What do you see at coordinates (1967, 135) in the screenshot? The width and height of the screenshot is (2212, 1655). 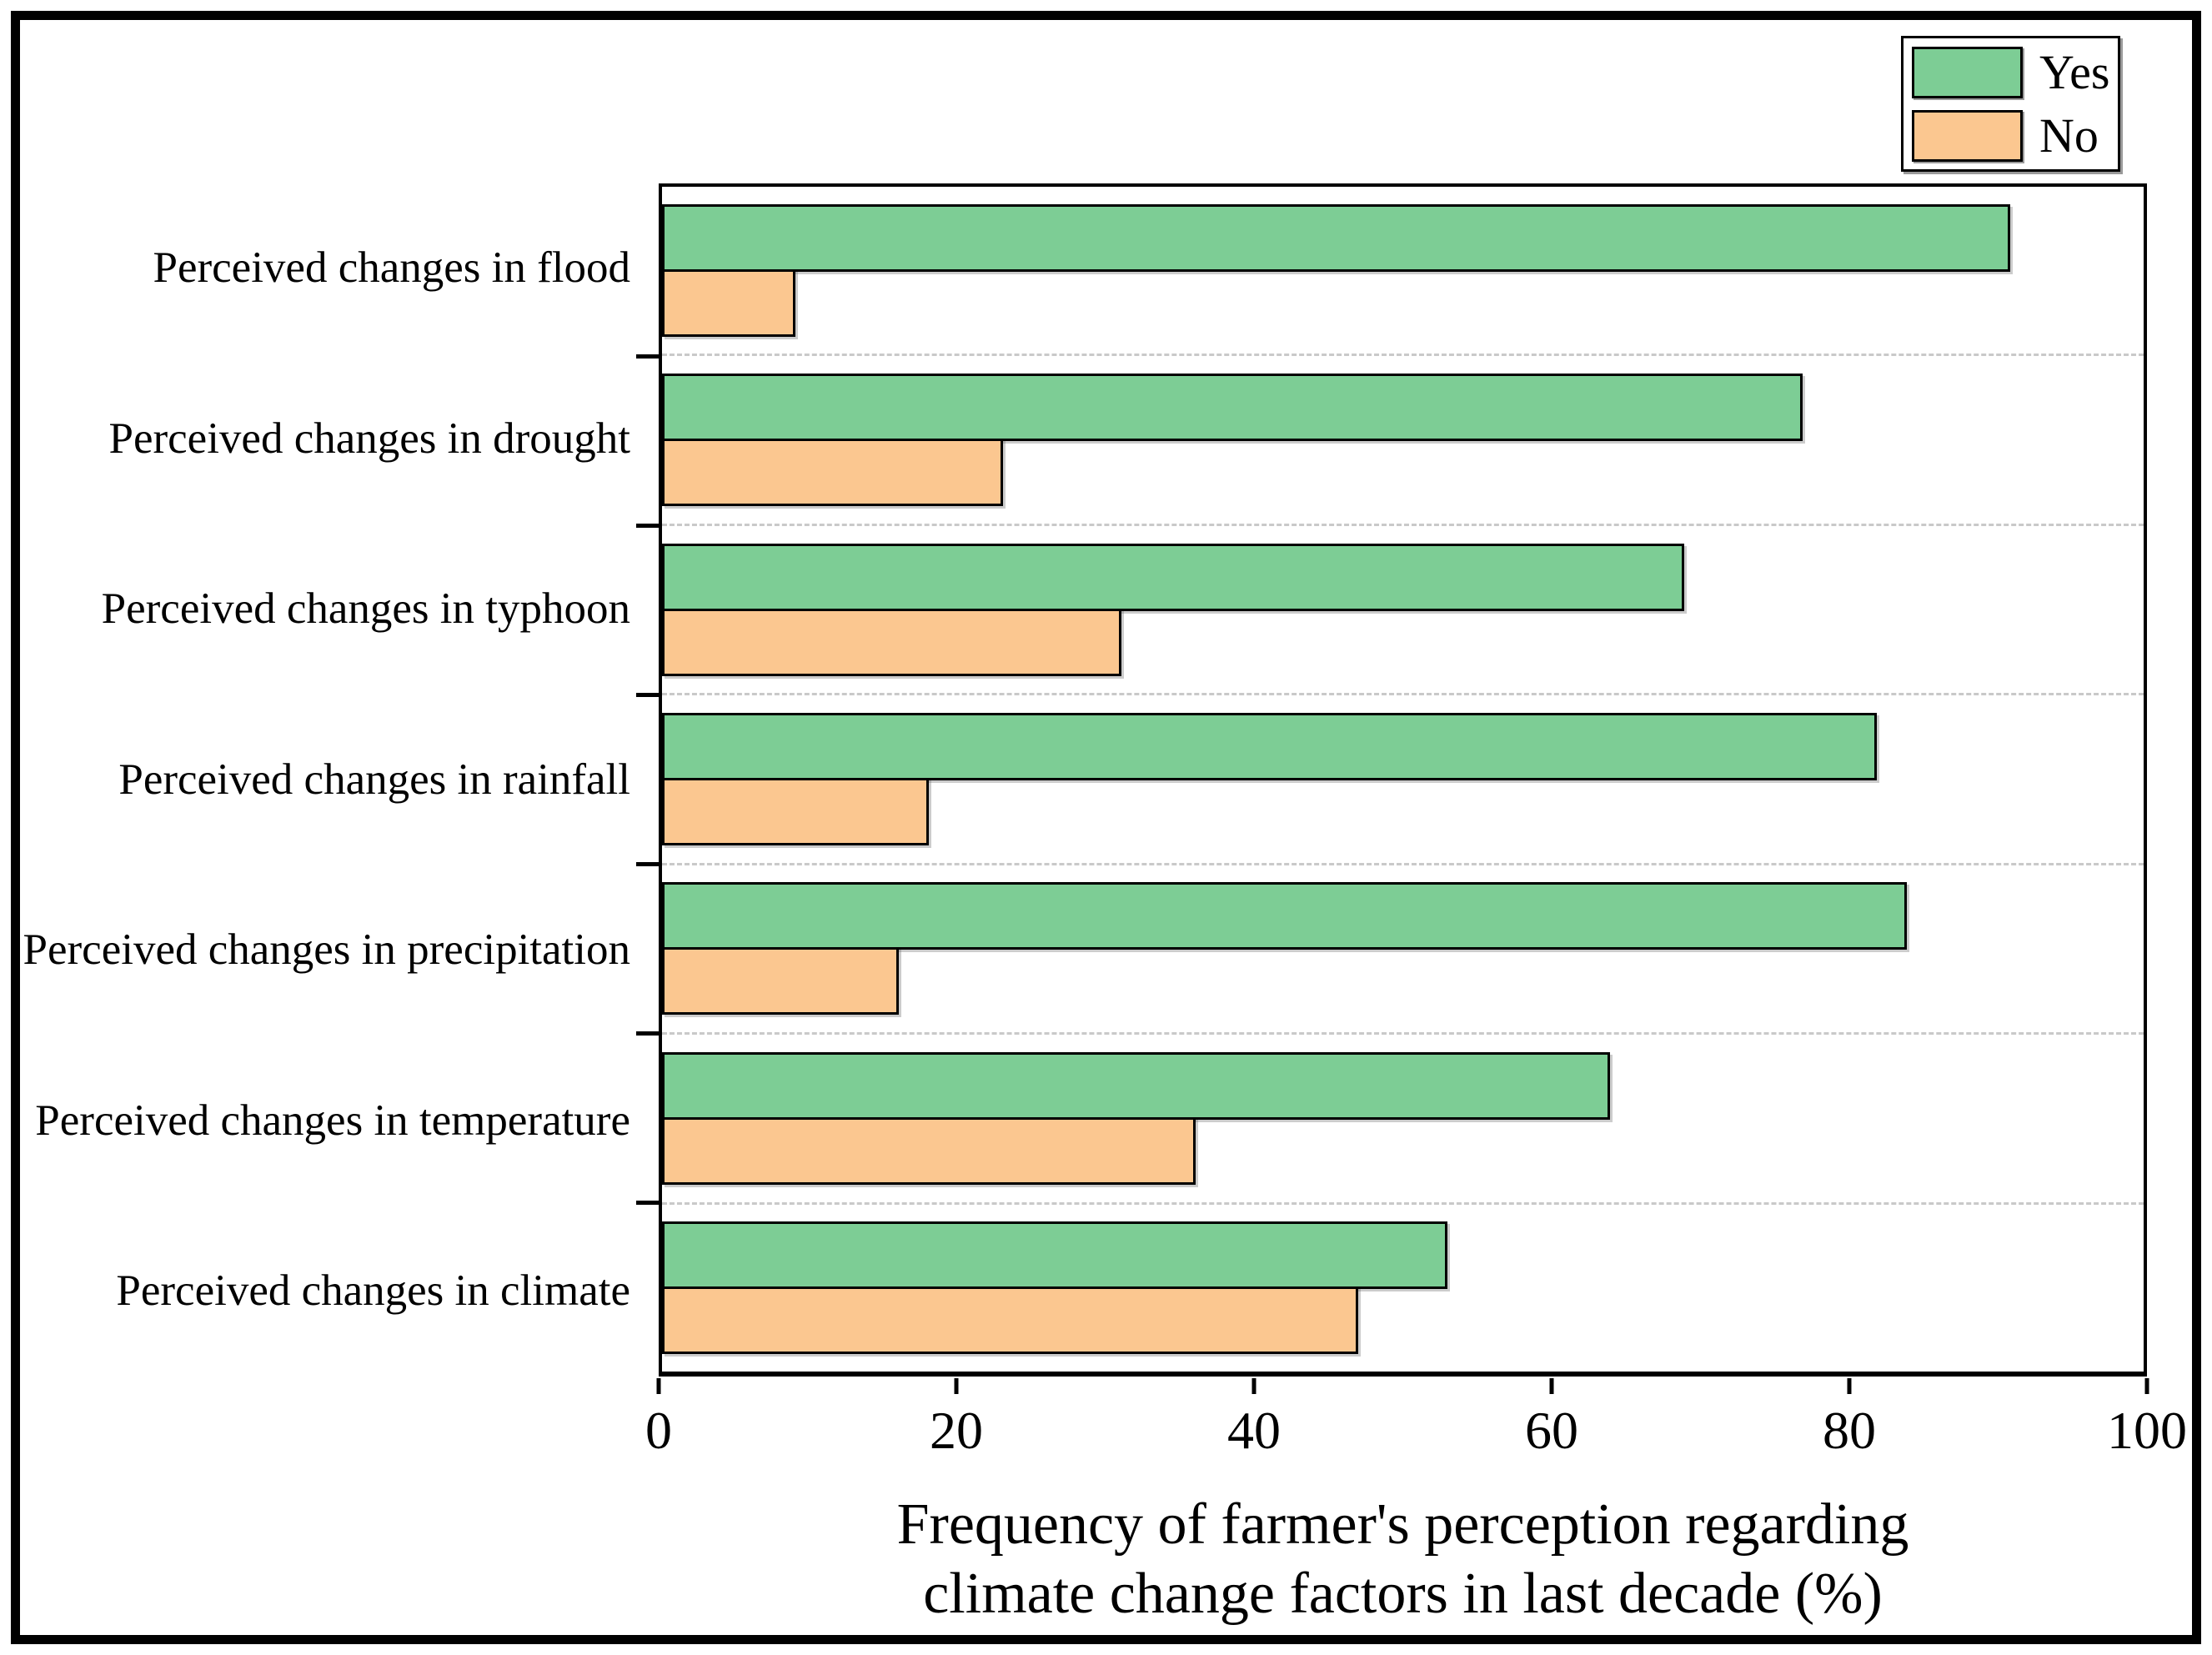 I see `legend-swatch-no` at bounding box center [1967, 135].